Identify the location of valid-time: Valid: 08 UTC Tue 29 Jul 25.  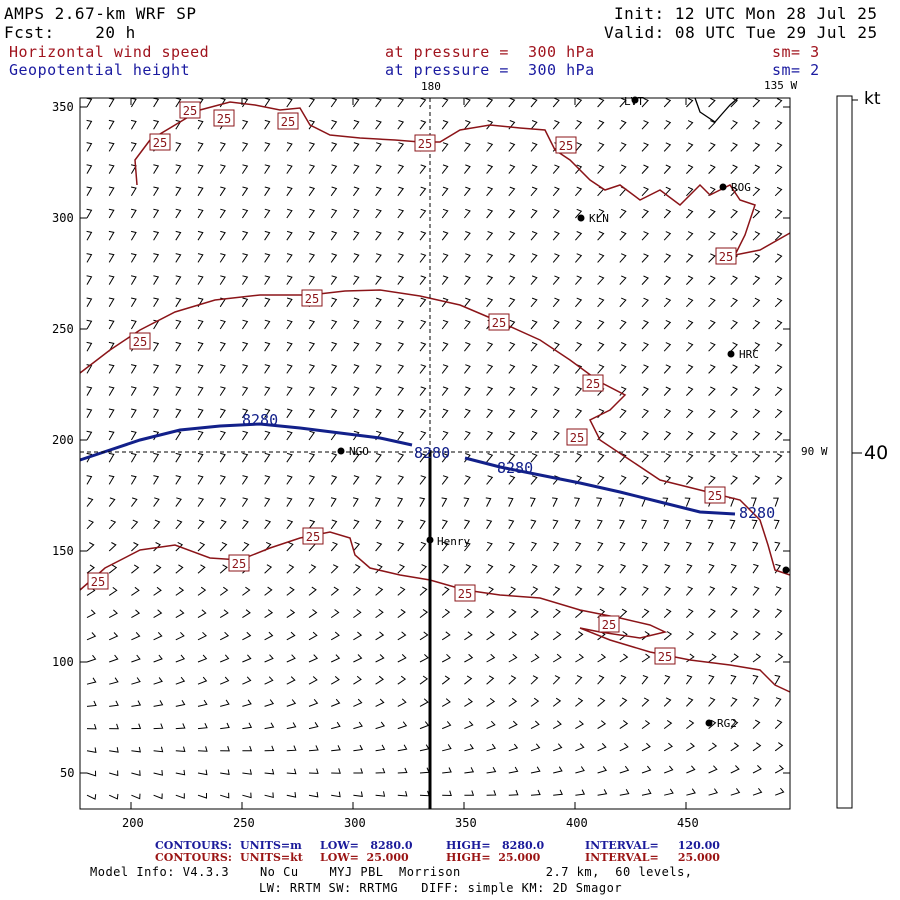
(741, 32).